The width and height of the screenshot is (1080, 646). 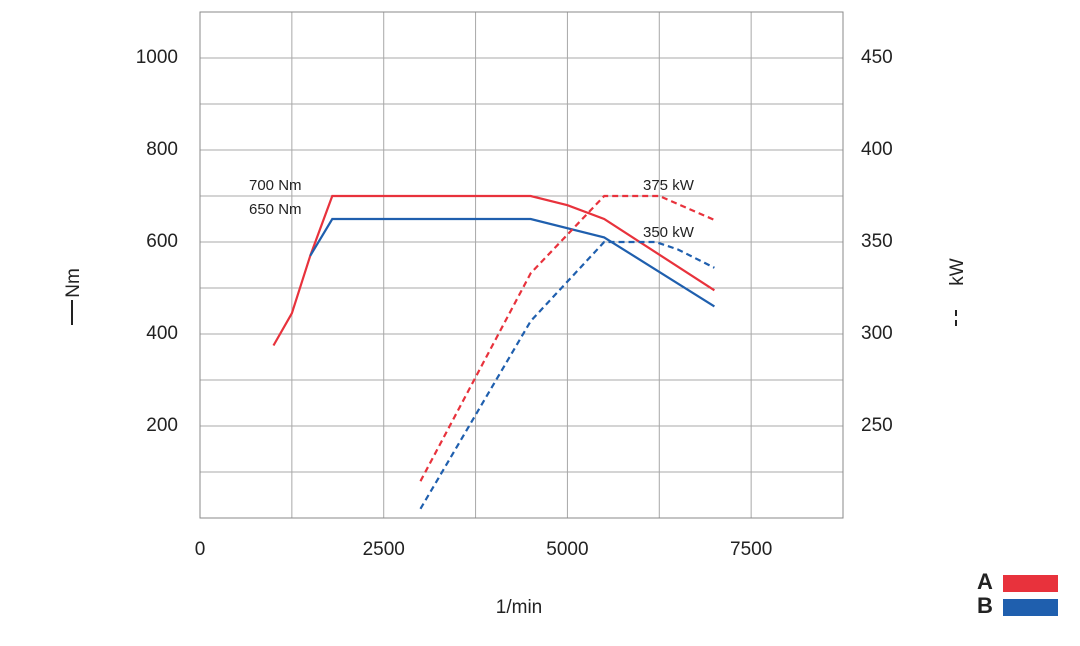 What do you see at coordinates (157, 57) in the screenshot?
I see `y-tick-label: 1000` at bounding box center [157, 57].